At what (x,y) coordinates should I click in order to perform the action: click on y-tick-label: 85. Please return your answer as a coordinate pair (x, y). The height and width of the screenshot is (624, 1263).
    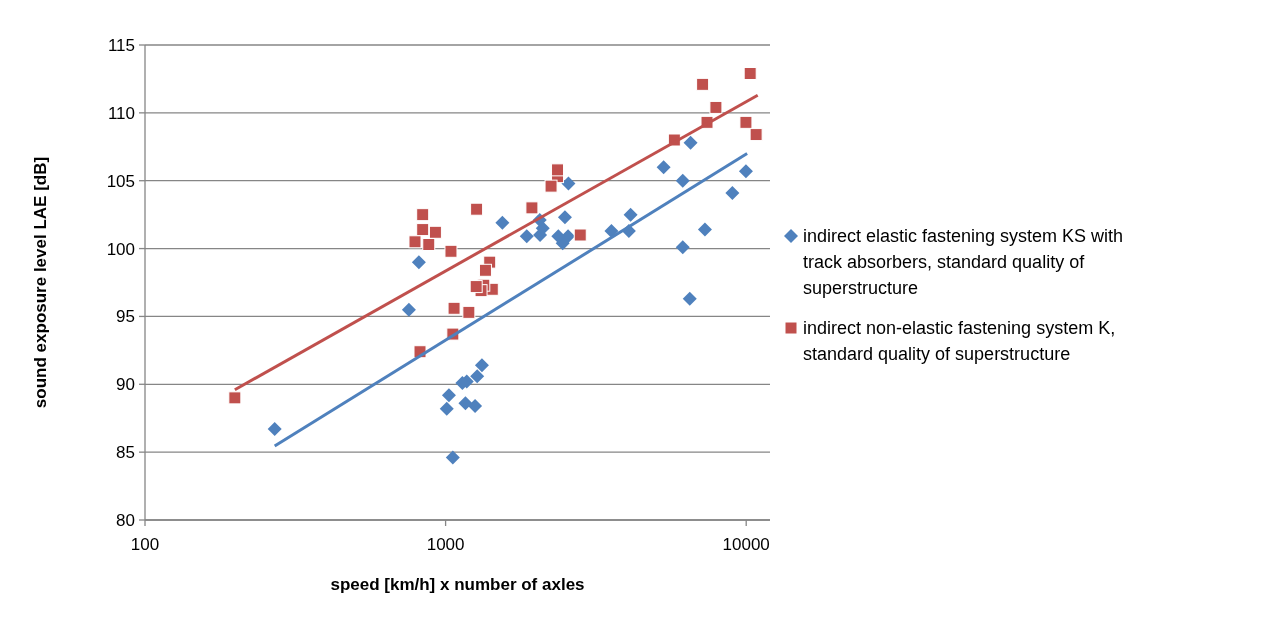
    Looking at the image, I should click on (125, 453).